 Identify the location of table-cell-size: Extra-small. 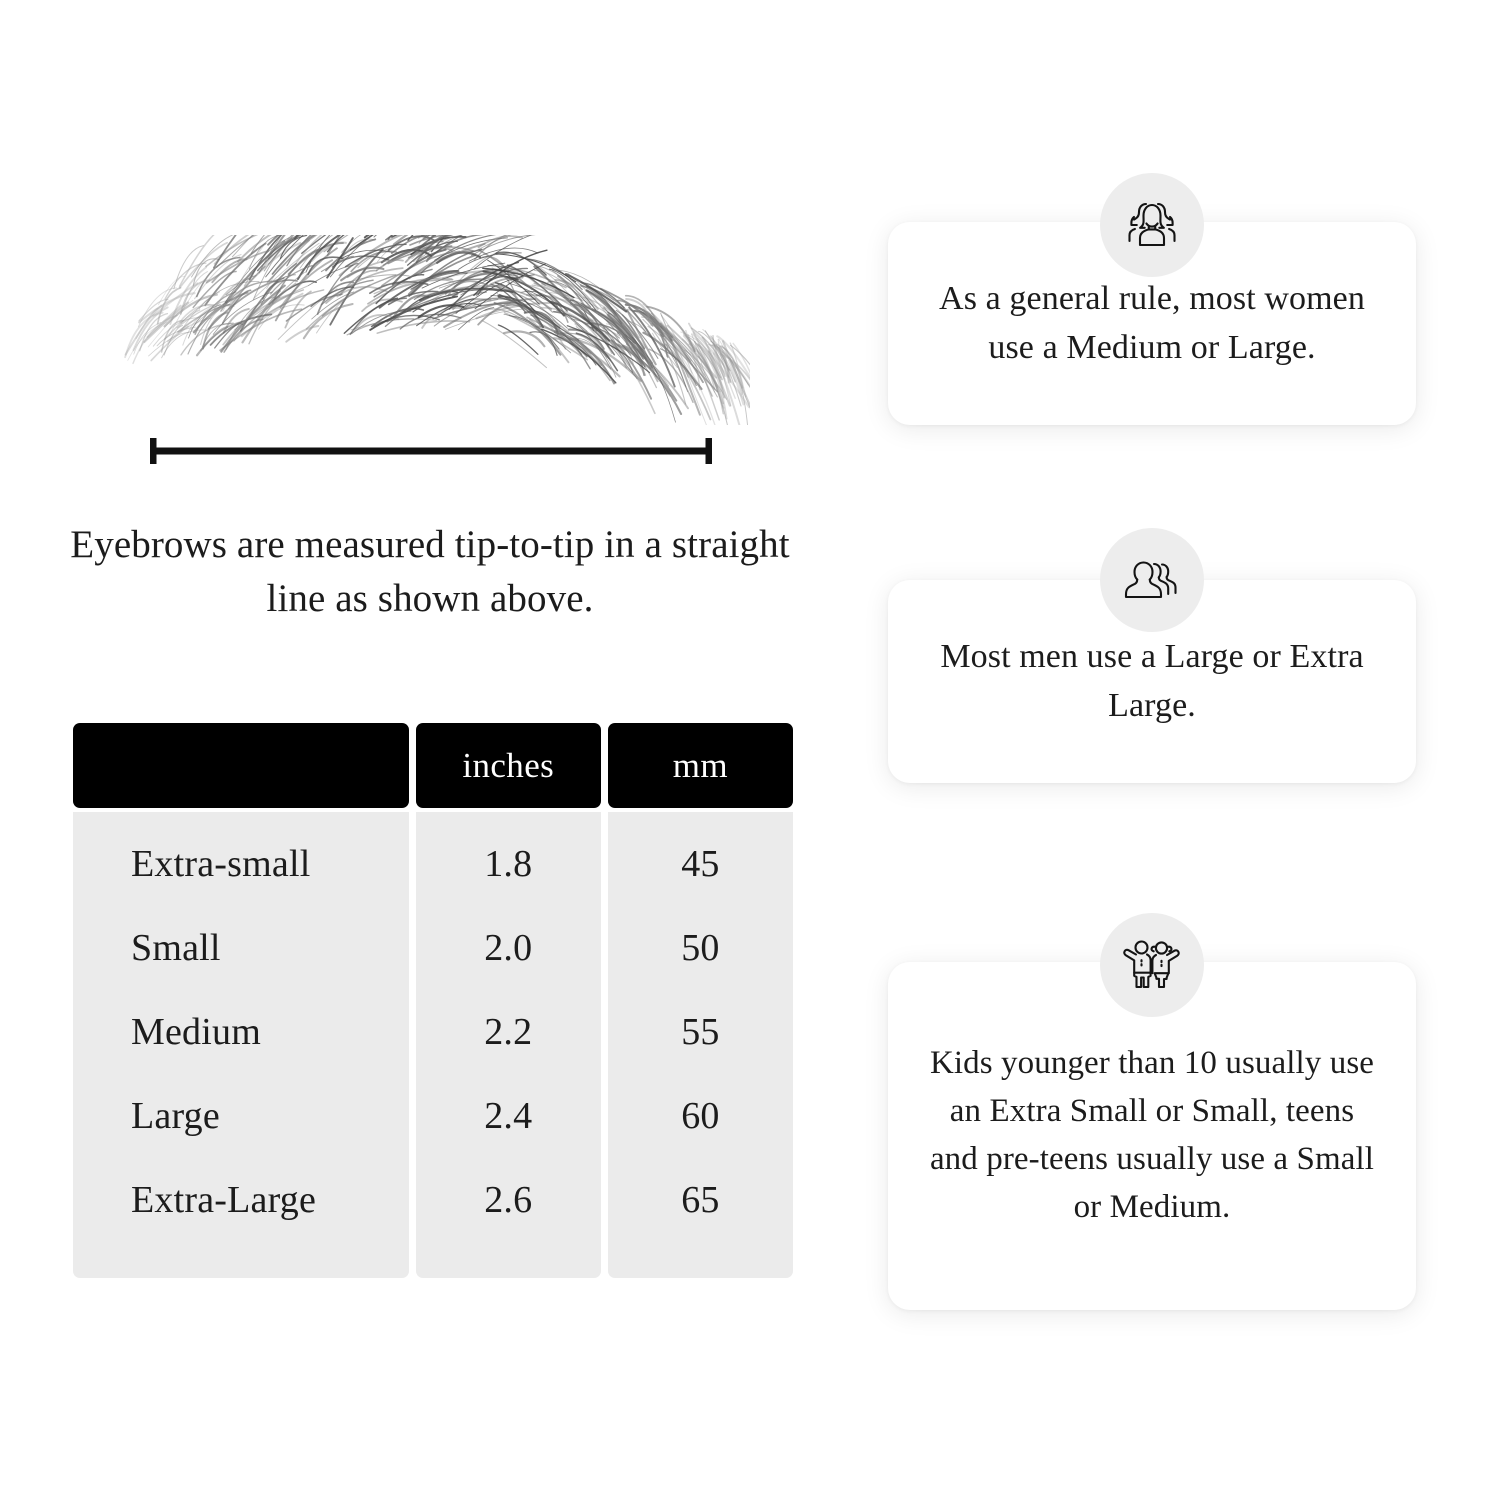
(221, 864).